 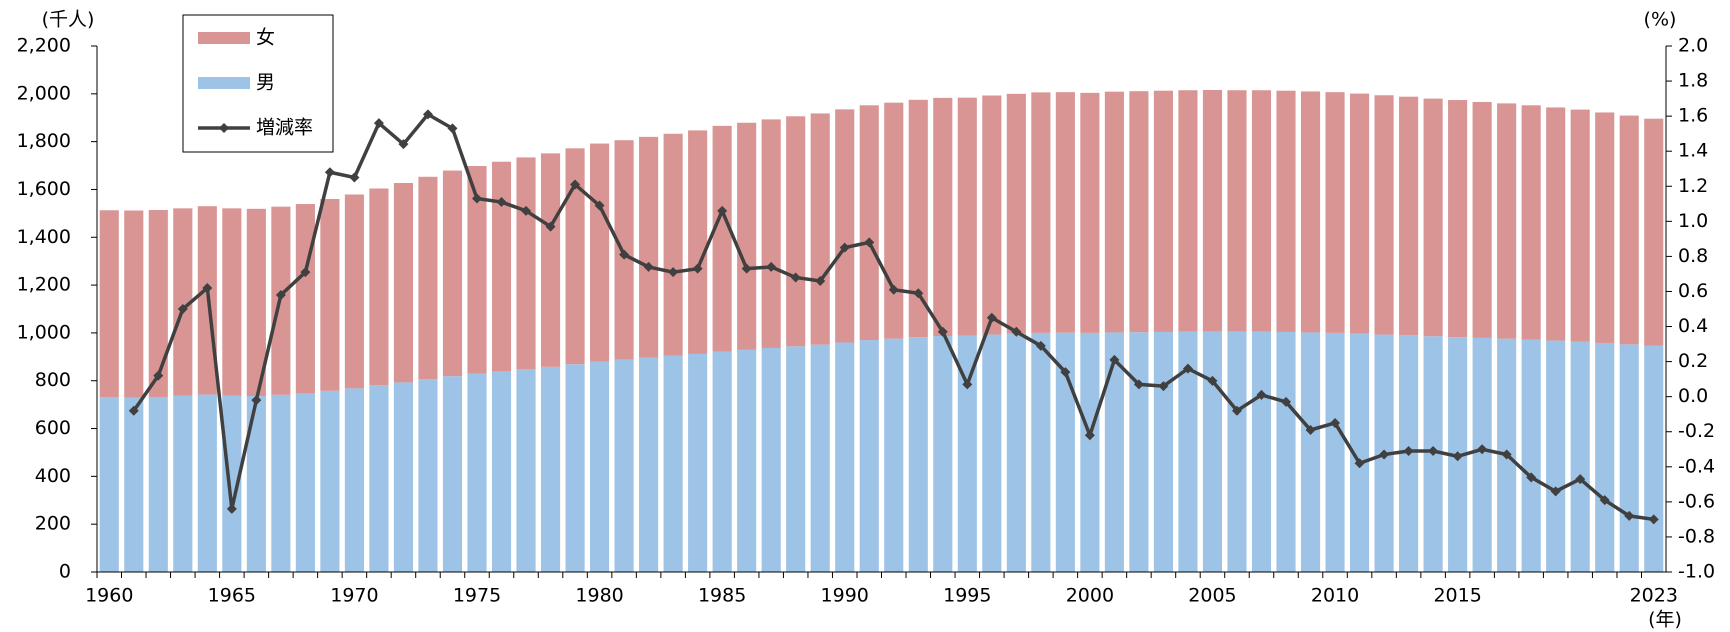 I want to click on x-tick-label: 2000, so click(x=1090, y=596).